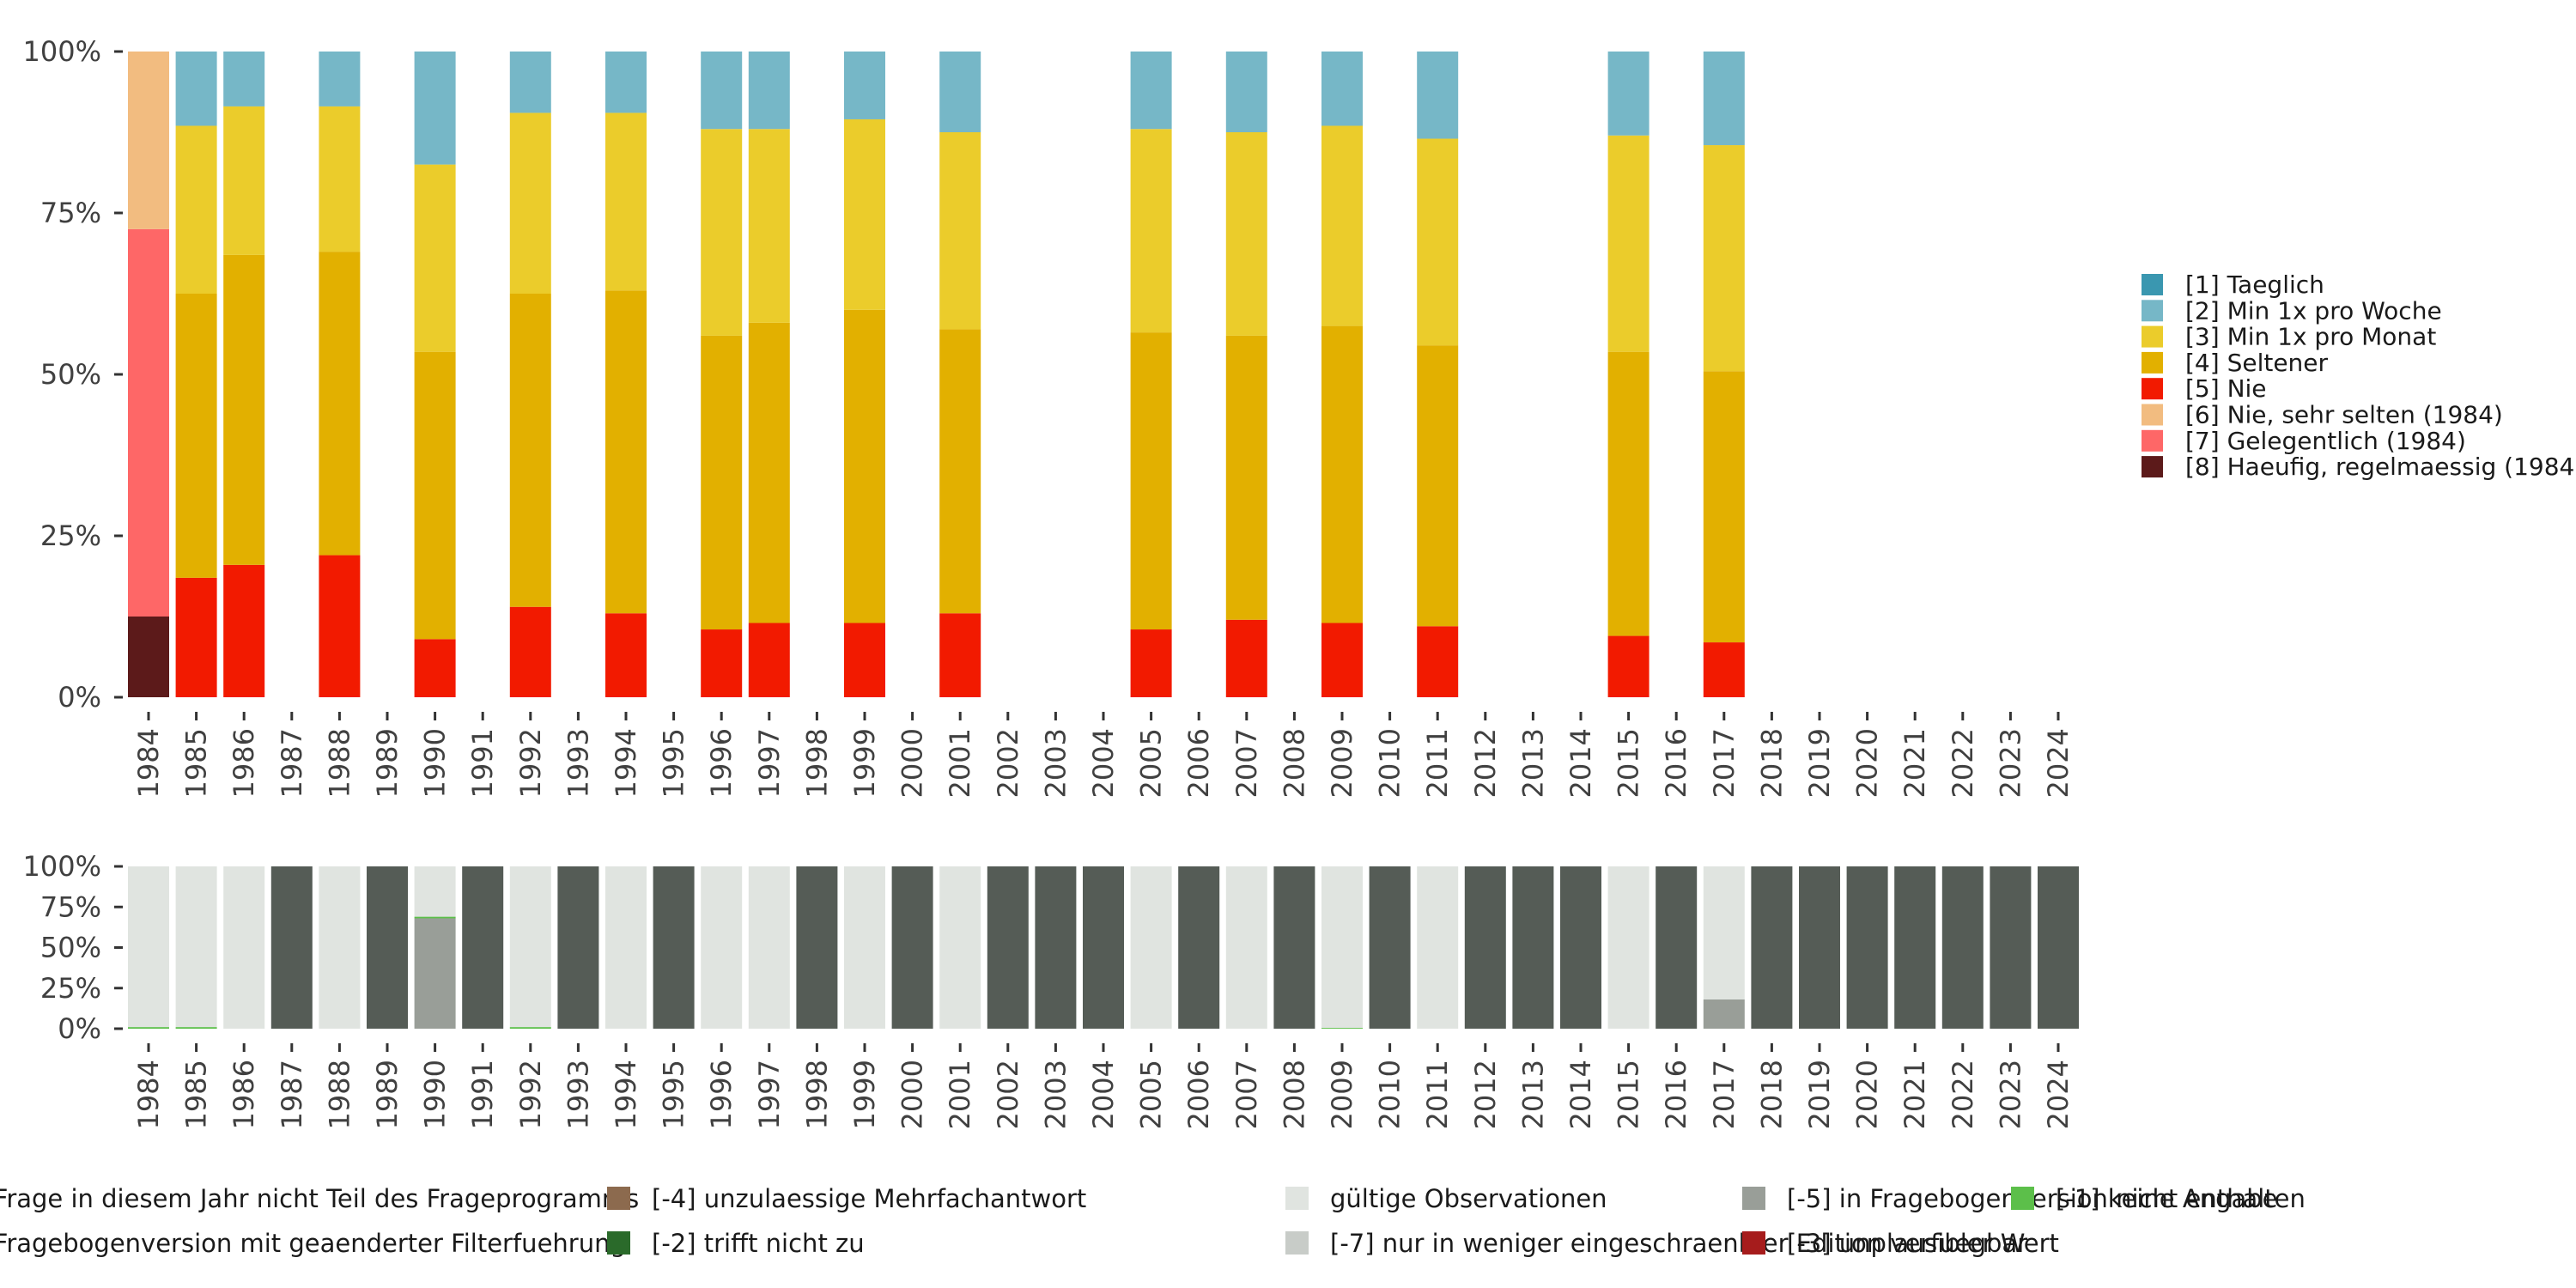  I want to click on bottom-legend-swatch-4-unzulaessige-mehrfachantwort, so click(618, 1199).